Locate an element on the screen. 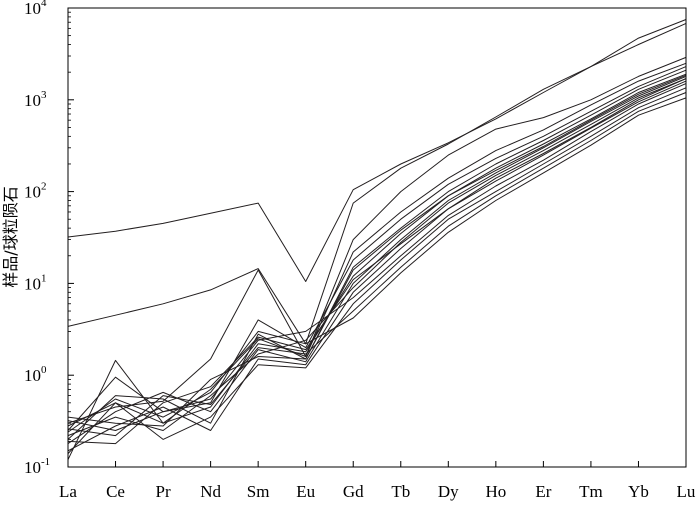  y-tick-label: 10² is located at coordinates (35, 191).